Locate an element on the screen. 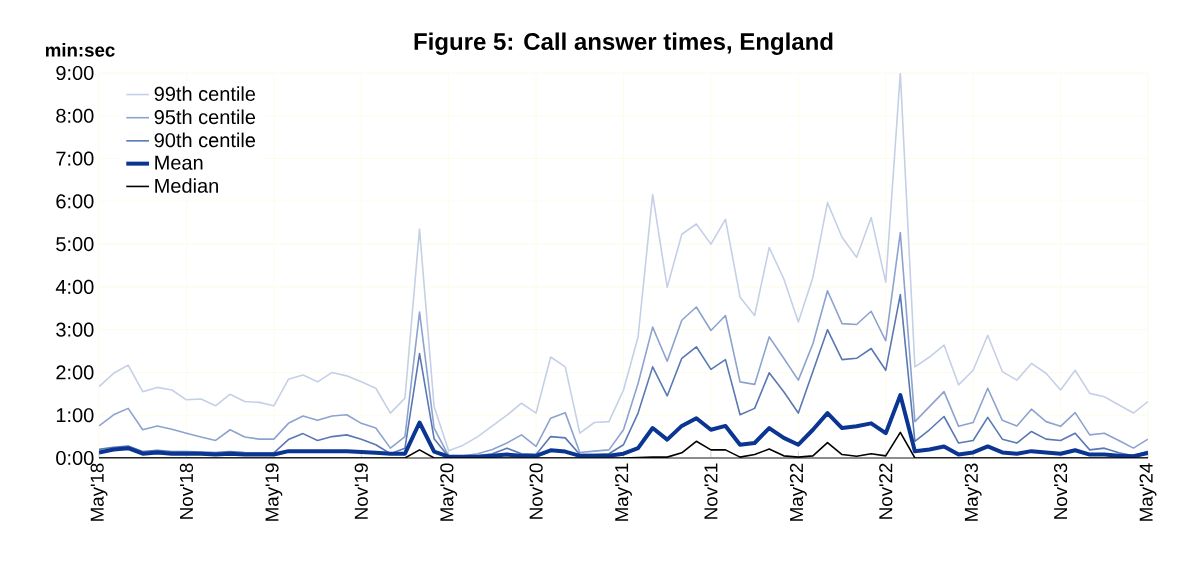 Image resolution: width=1177 pixels, height=570 pixels. y-tick-label: 8:00 is located at coordinates (75, 115).